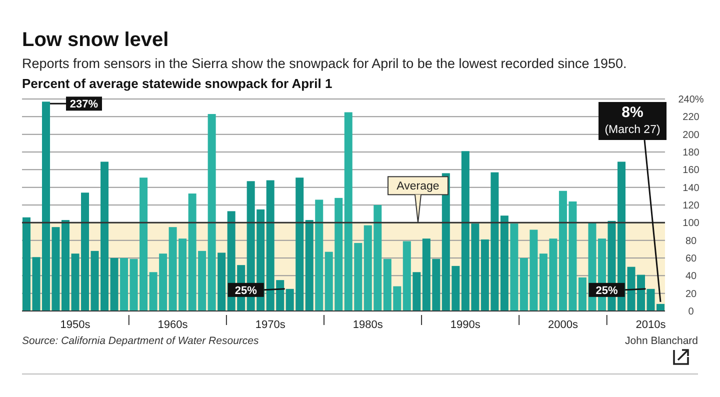 Image resolution: width=720 pixels, height=397 pixels. I want to click on x-tick-label: 2000s, so click(563, 325).